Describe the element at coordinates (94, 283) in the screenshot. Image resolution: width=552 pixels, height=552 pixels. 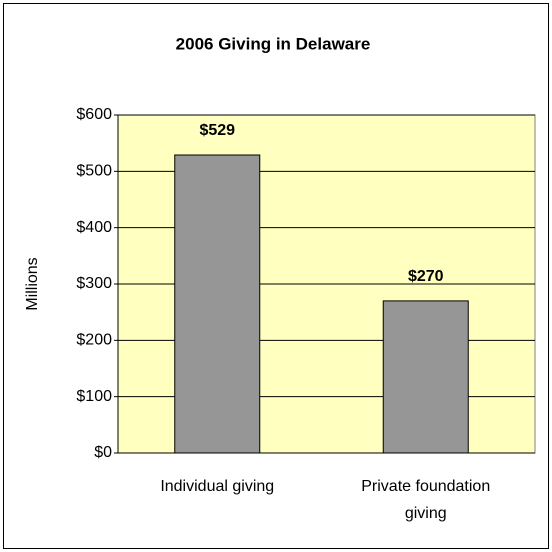
I see `y-tick-label: $300` at that location.